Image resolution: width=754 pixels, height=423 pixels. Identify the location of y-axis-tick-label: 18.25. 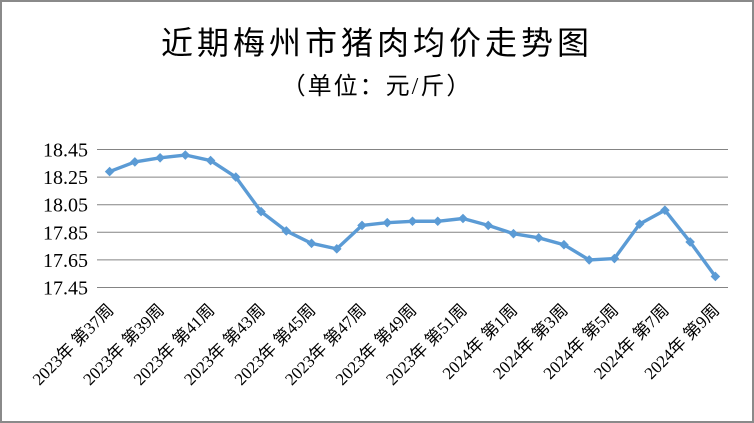
(65, 178).